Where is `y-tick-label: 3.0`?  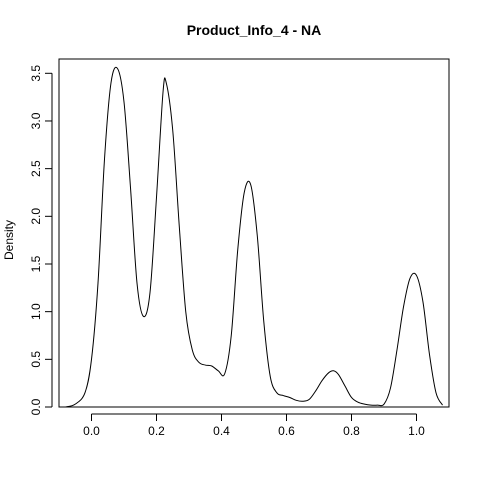 y-tick-label: 3.0 is located at coordinates (36, 120).